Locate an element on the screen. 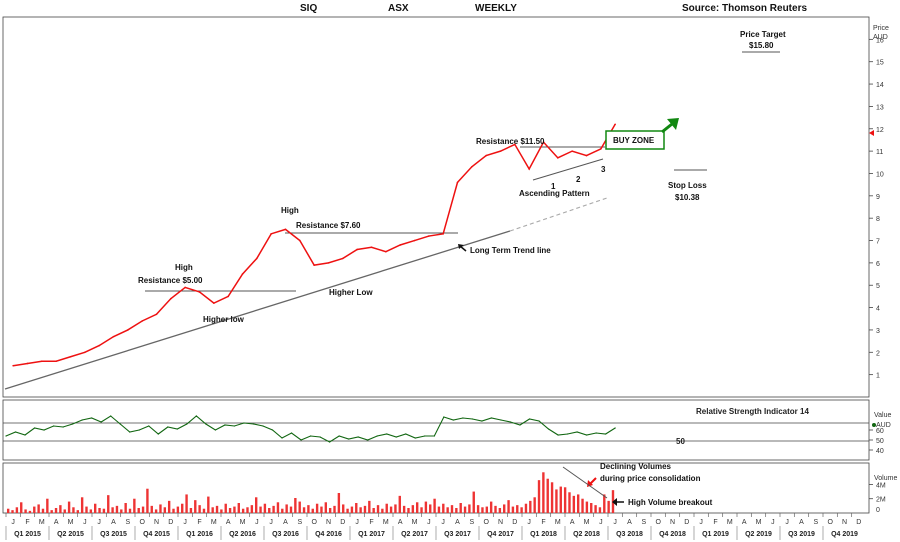  buy-zone-label: BUY ZONE is located at coordinates (634, 140).